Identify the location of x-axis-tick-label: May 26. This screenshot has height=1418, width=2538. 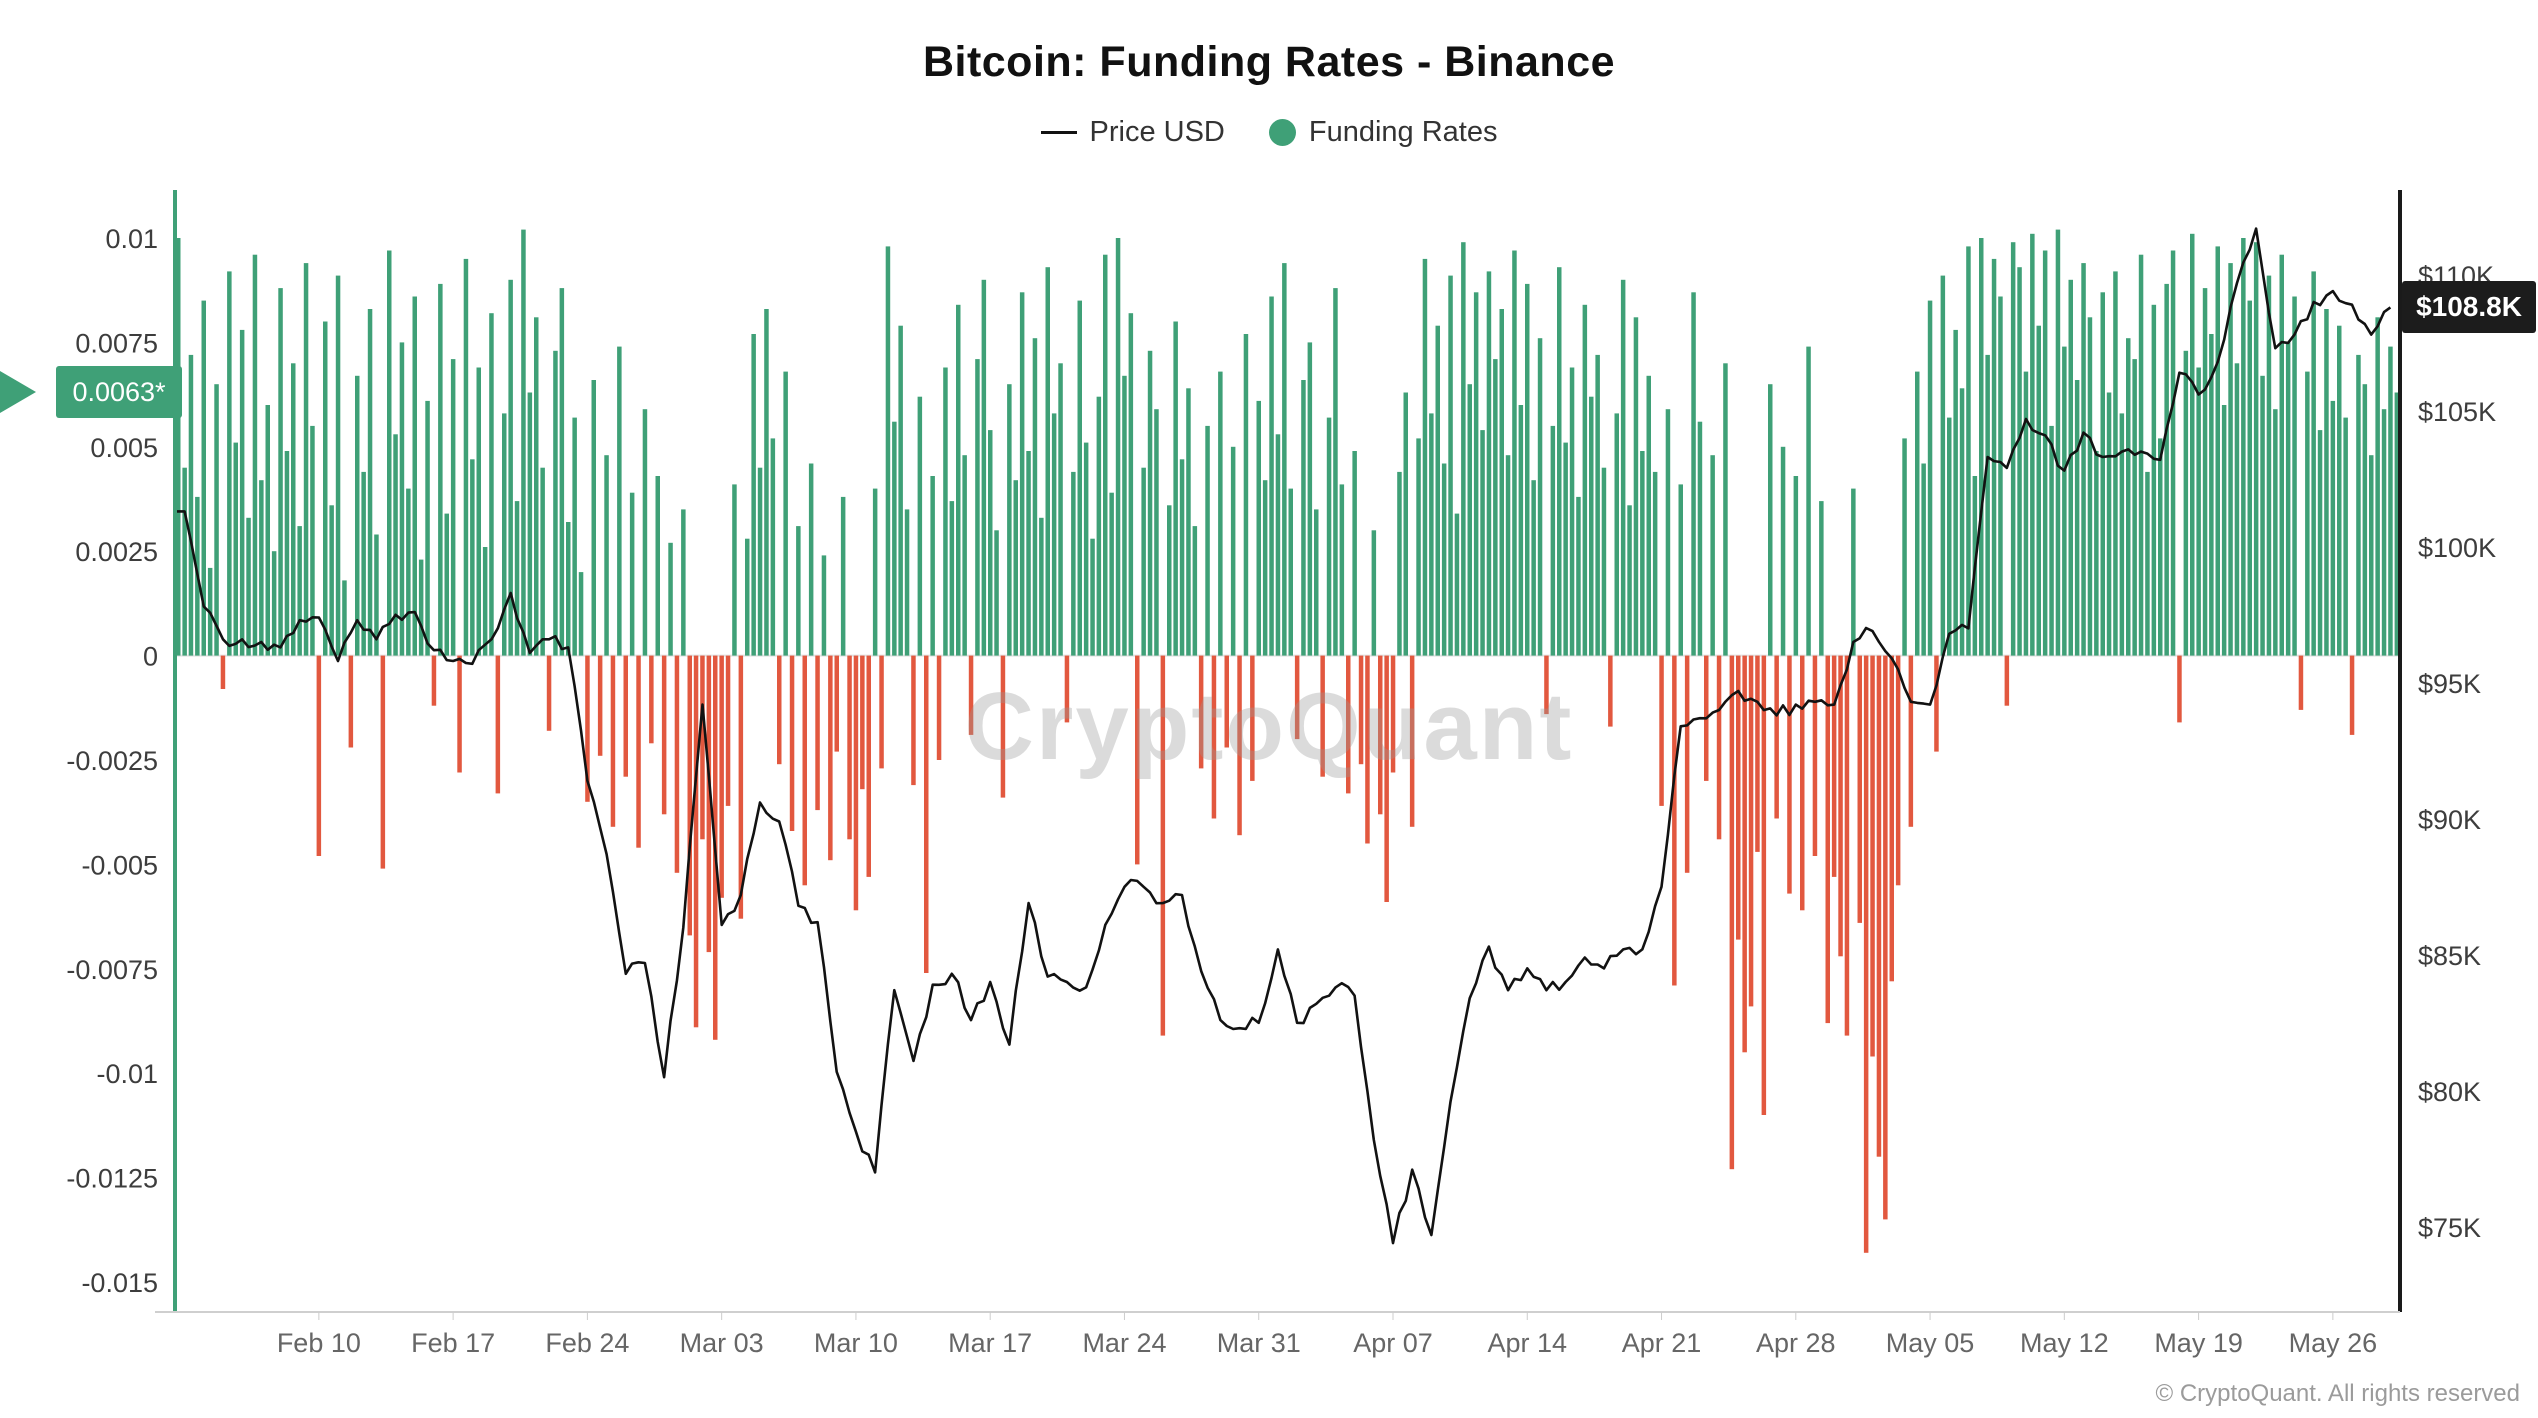
(2333, 1343).